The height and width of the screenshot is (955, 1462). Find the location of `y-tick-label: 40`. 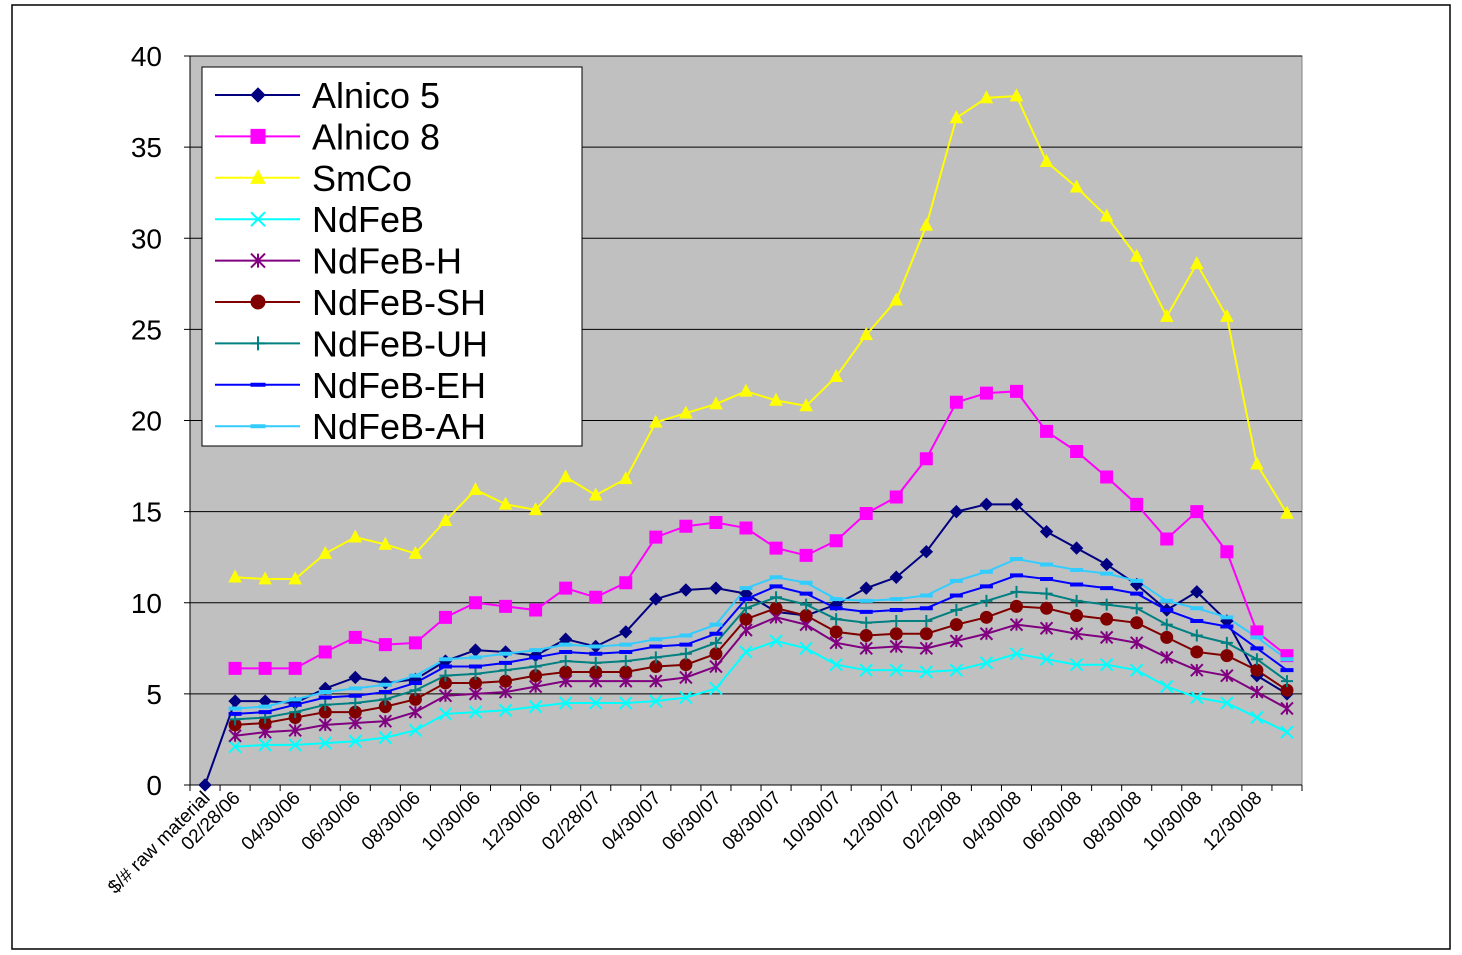

y-tick-label: 40 is located at coordinates (146, 56).